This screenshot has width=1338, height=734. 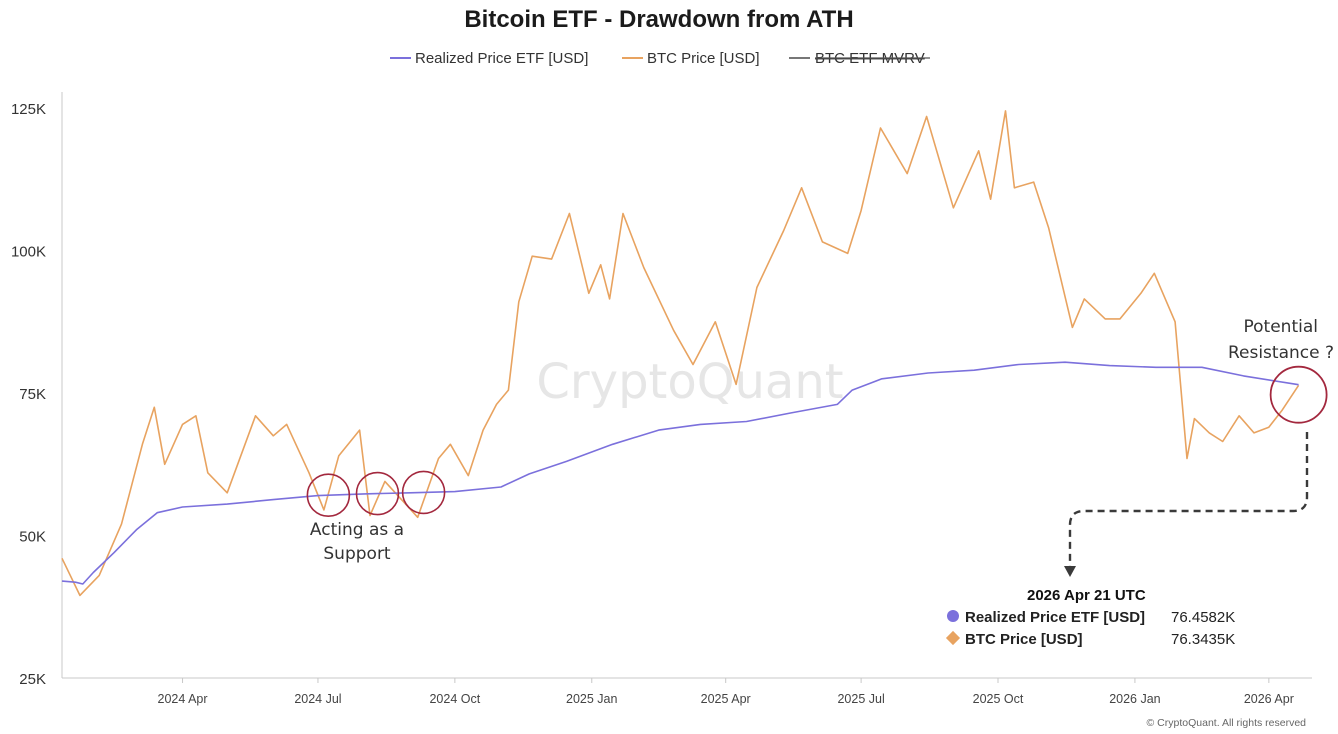 I want to click on tooltip-value-realized: 76.4582K, so click(x=1203, y=617).